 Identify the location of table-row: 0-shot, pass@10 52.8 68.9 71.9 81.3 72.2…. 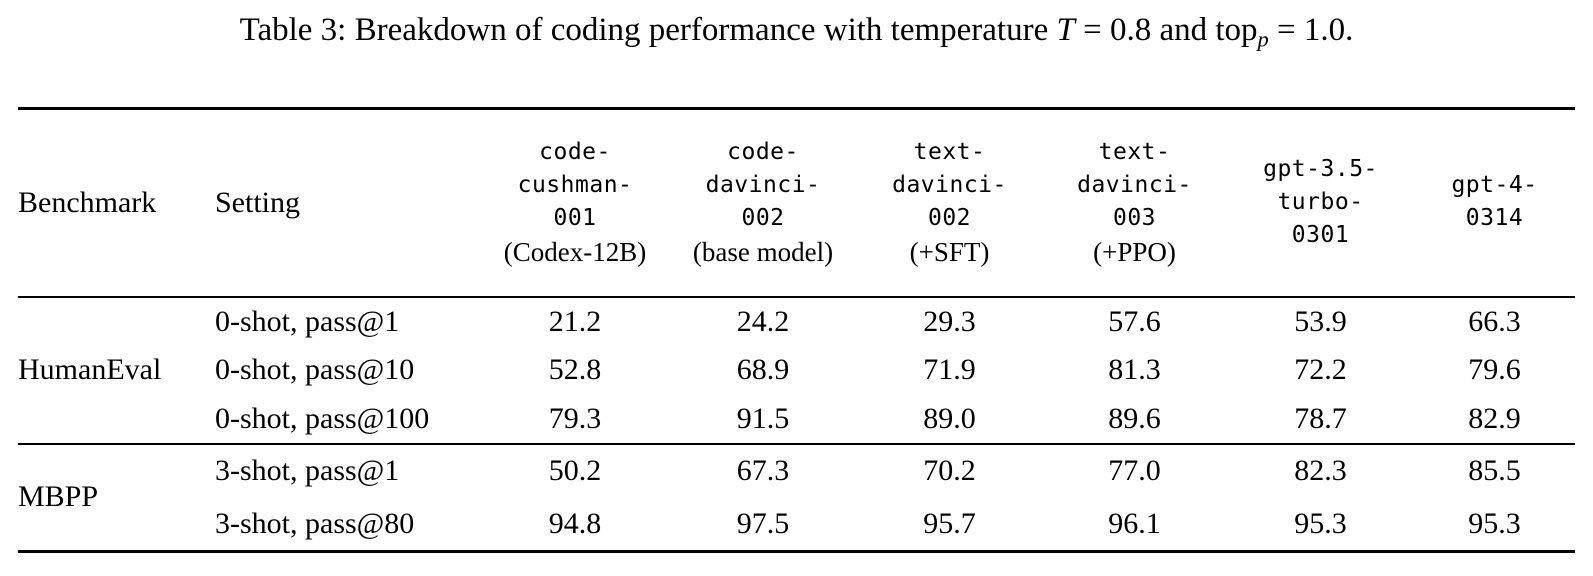
(796, 370).